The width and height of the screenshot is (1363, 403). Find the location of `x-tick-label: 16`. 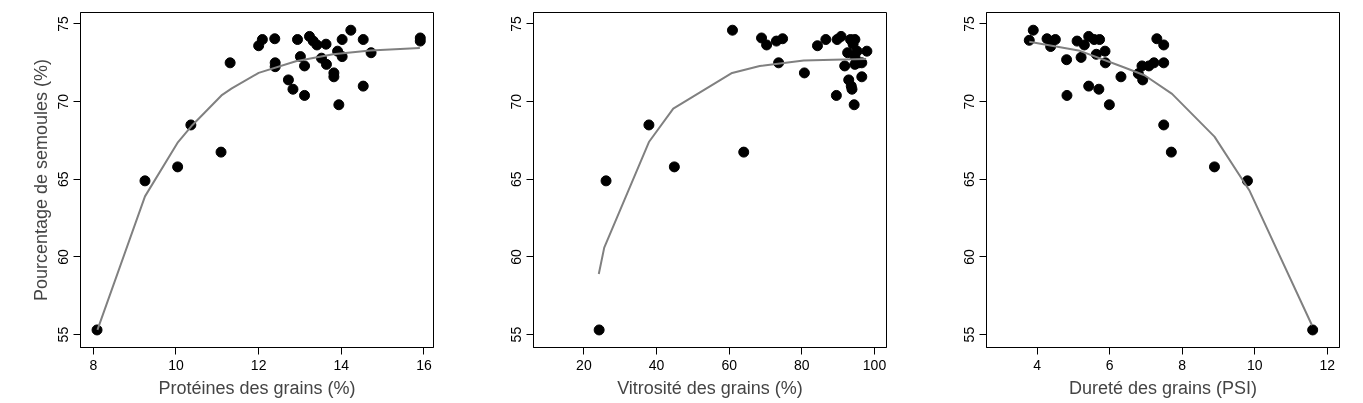

x-tick-label: 16 is located at coordinates (424, 364).